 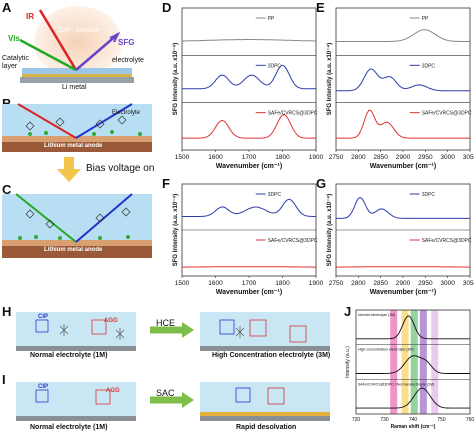 What do you see at coordinates (348, 311) in the screenshot?
I see `panel-label-j: J` at bounding box center [348, 311].